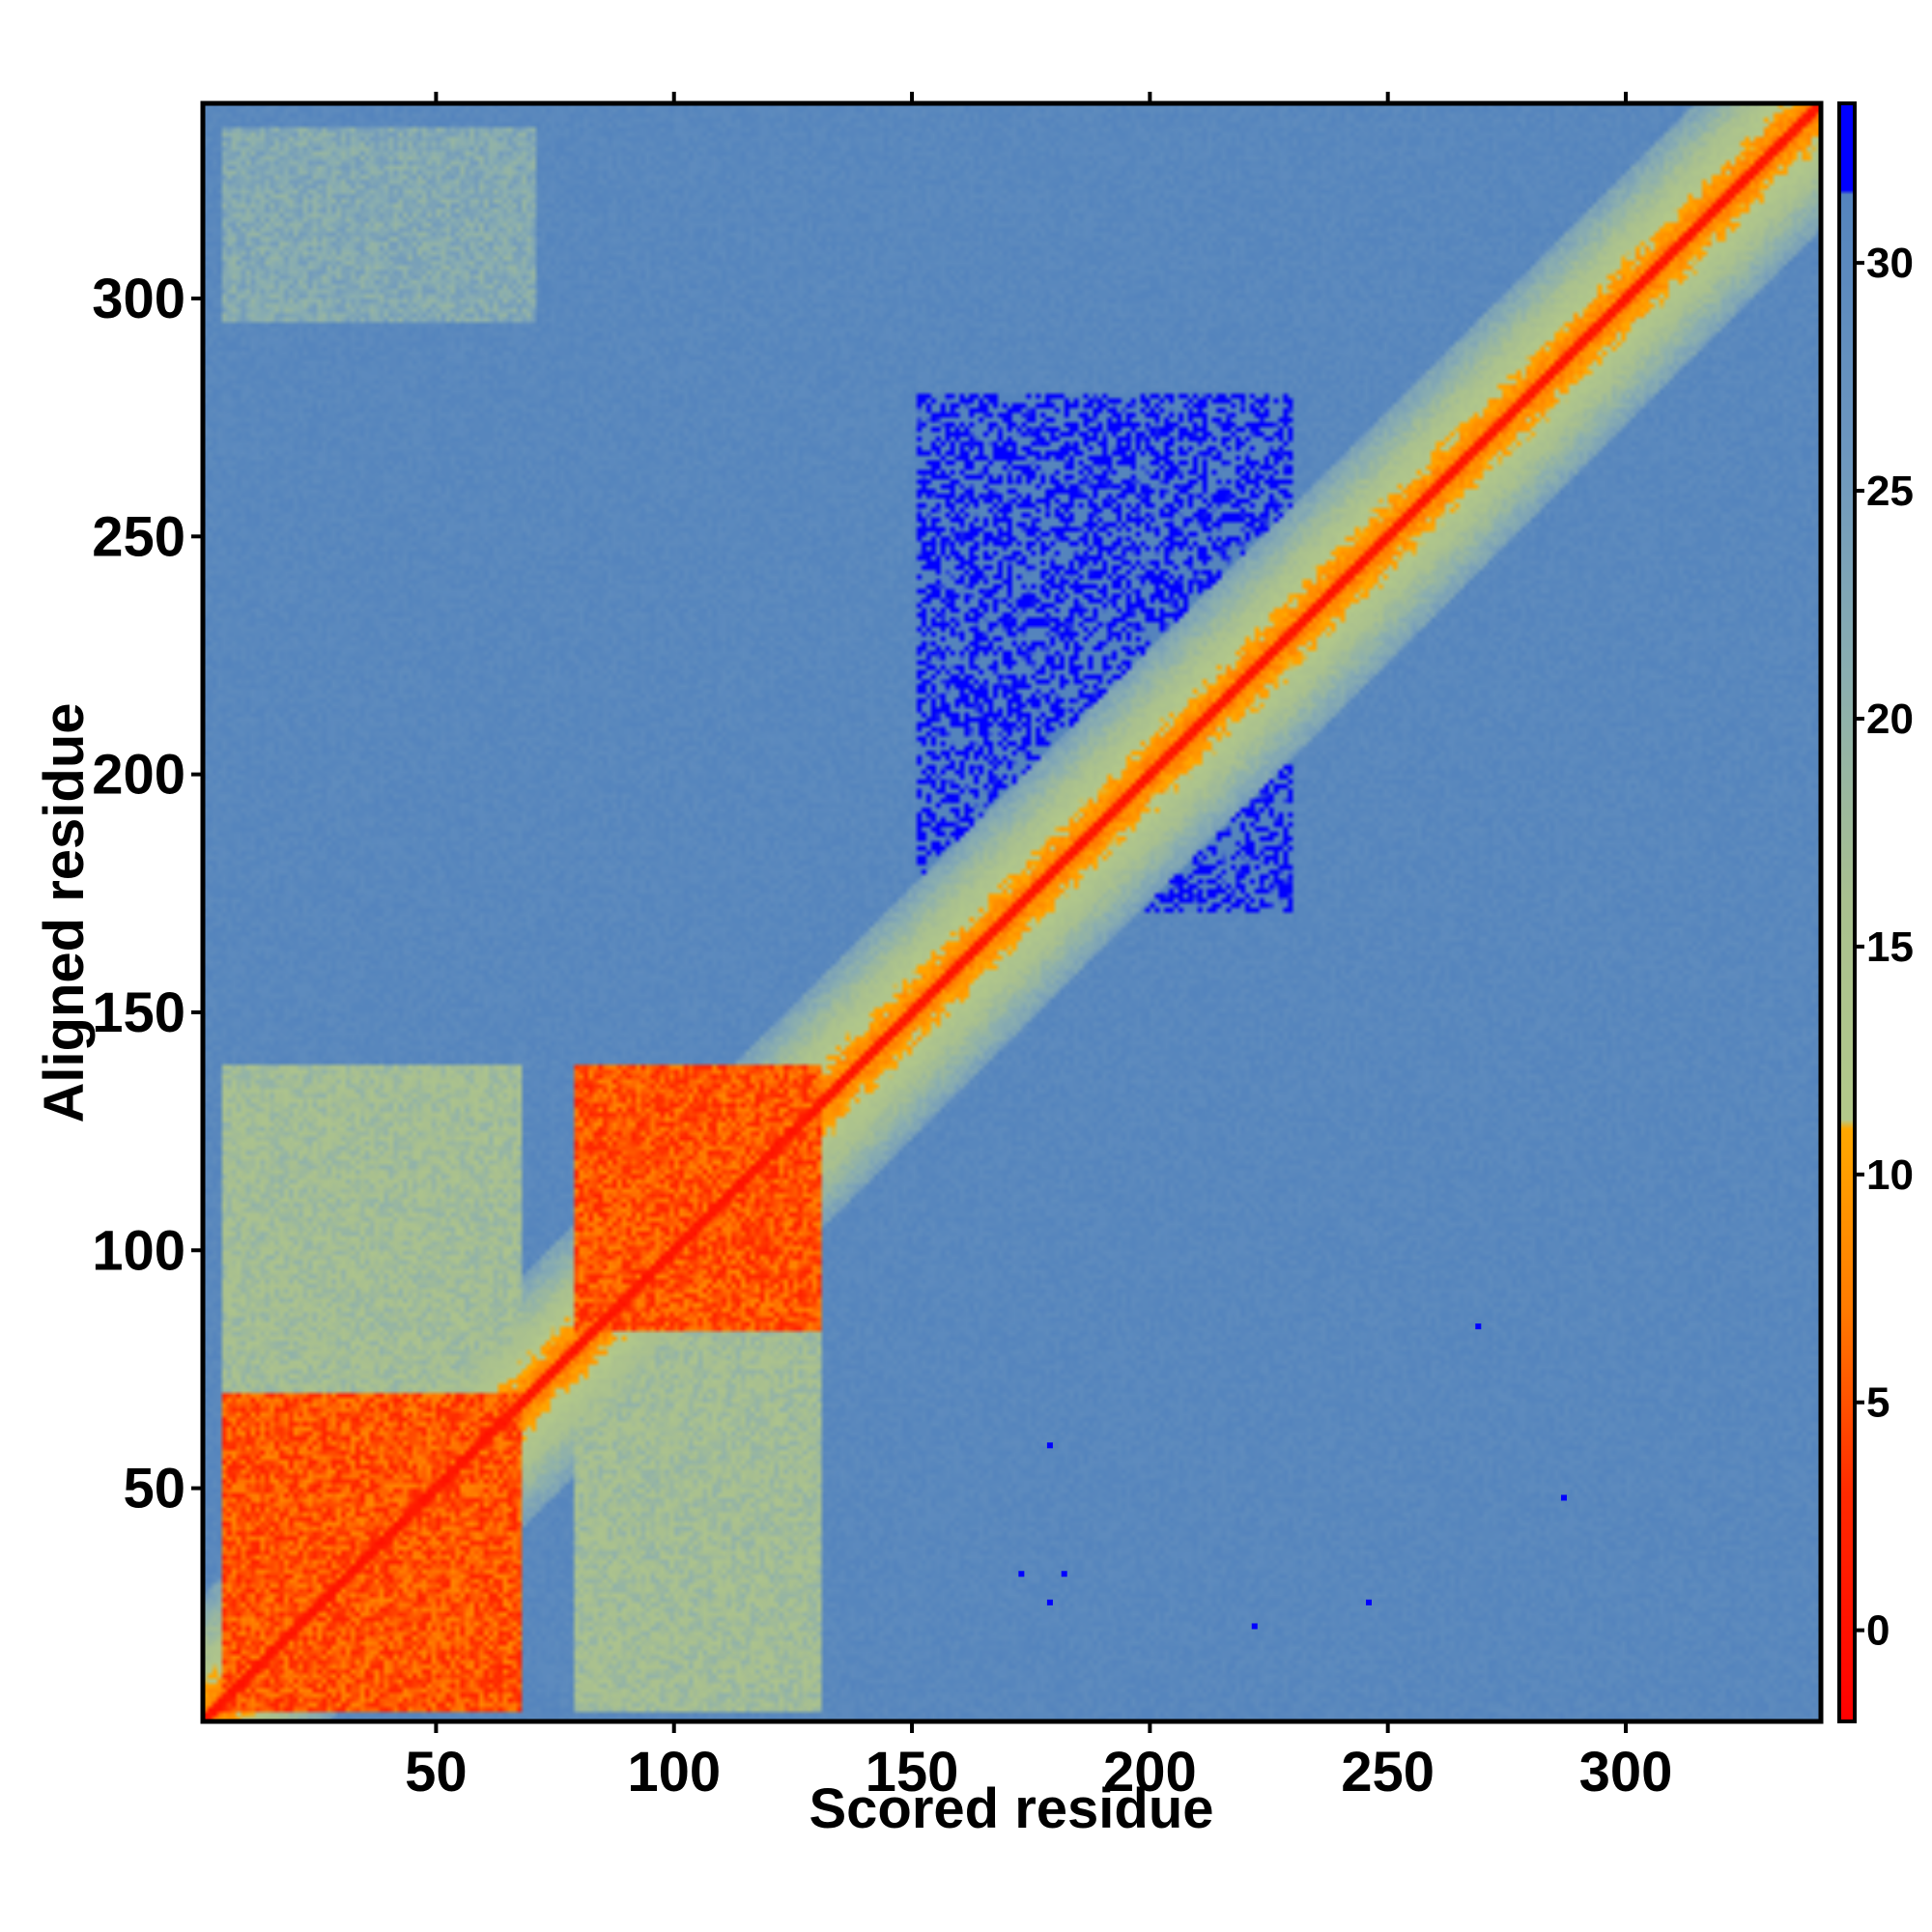 The image size is (1932, 1932). What do you see at coordinates (1150, 1772) in the screenshot?
I see `x-tick-label: 200` at bounding box center [1150, 1772].